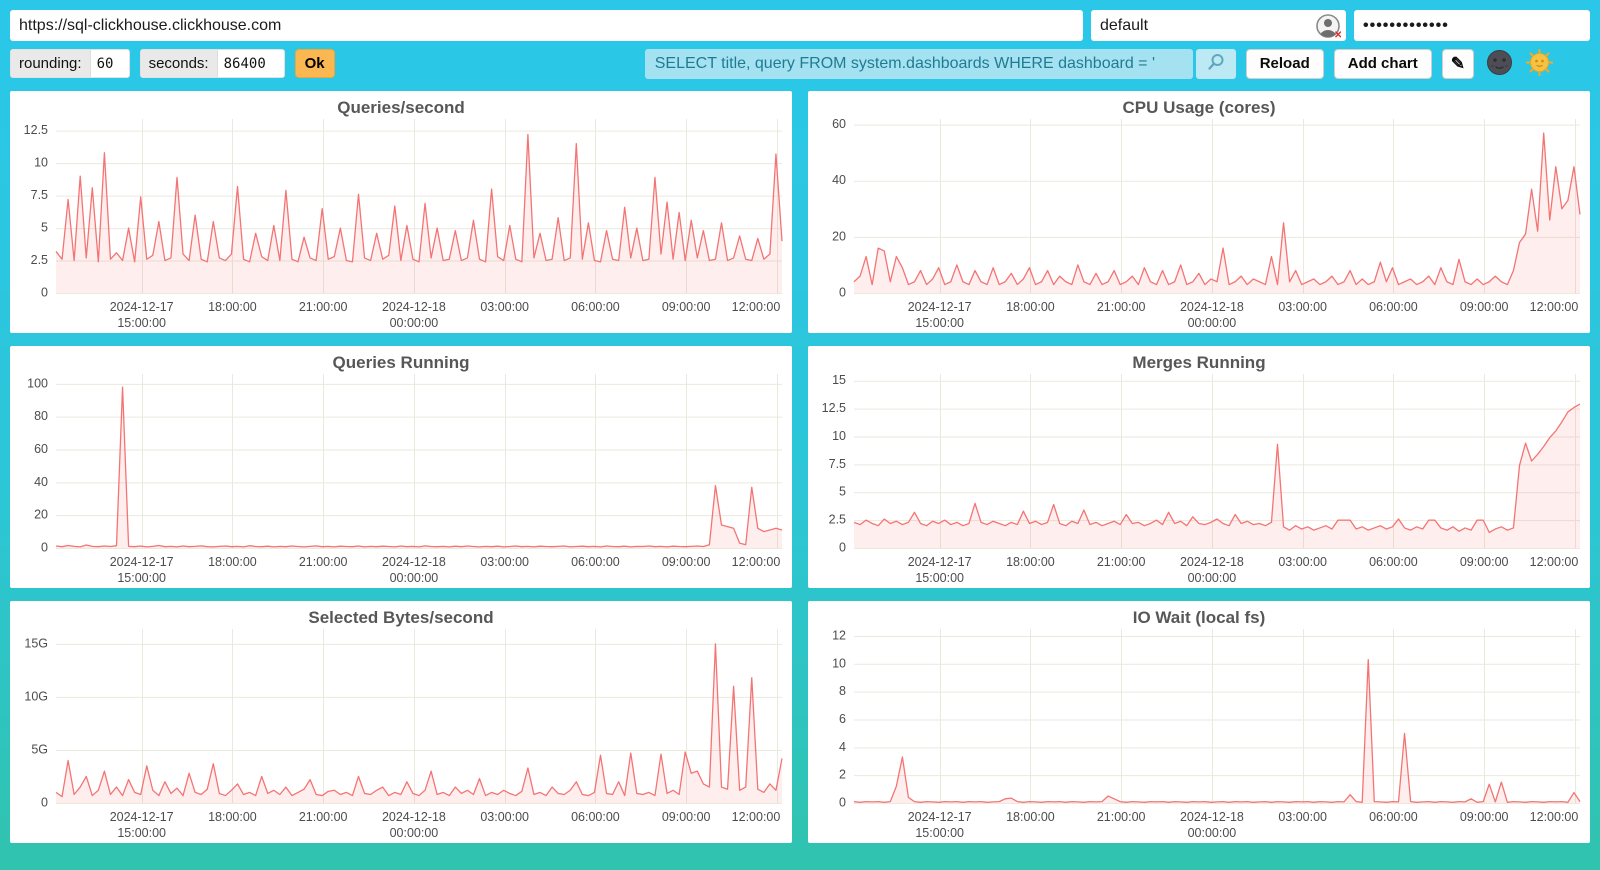 This screenshot has width=1600, height=870. What do you see at coordinates (51, 63) in the screenshot?
I see `rounding-label: rounding:` at bounding box center [51, 63].